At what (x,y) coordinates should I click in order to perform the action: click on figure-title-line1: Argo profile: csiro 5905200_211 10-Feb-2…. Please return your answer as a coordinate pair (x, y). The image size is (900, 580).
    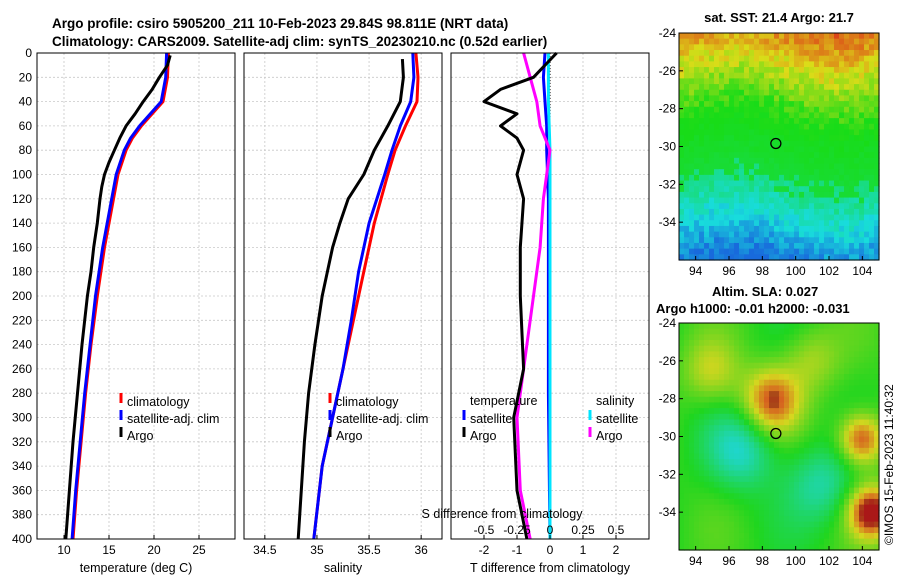
    Looking at the image, I should click on (280, 23).